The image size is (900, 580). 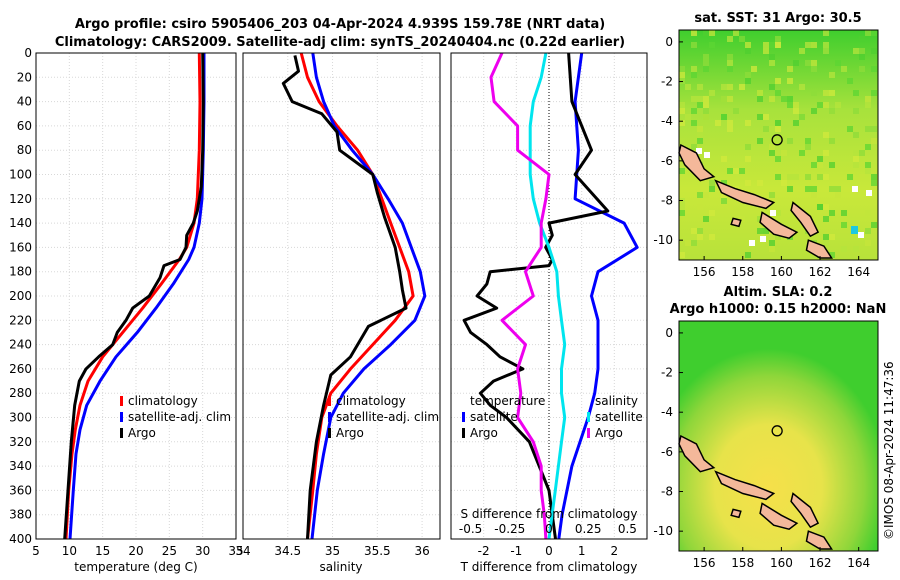 I want to click on series-line-s-argo, so click(x=520, y=296).